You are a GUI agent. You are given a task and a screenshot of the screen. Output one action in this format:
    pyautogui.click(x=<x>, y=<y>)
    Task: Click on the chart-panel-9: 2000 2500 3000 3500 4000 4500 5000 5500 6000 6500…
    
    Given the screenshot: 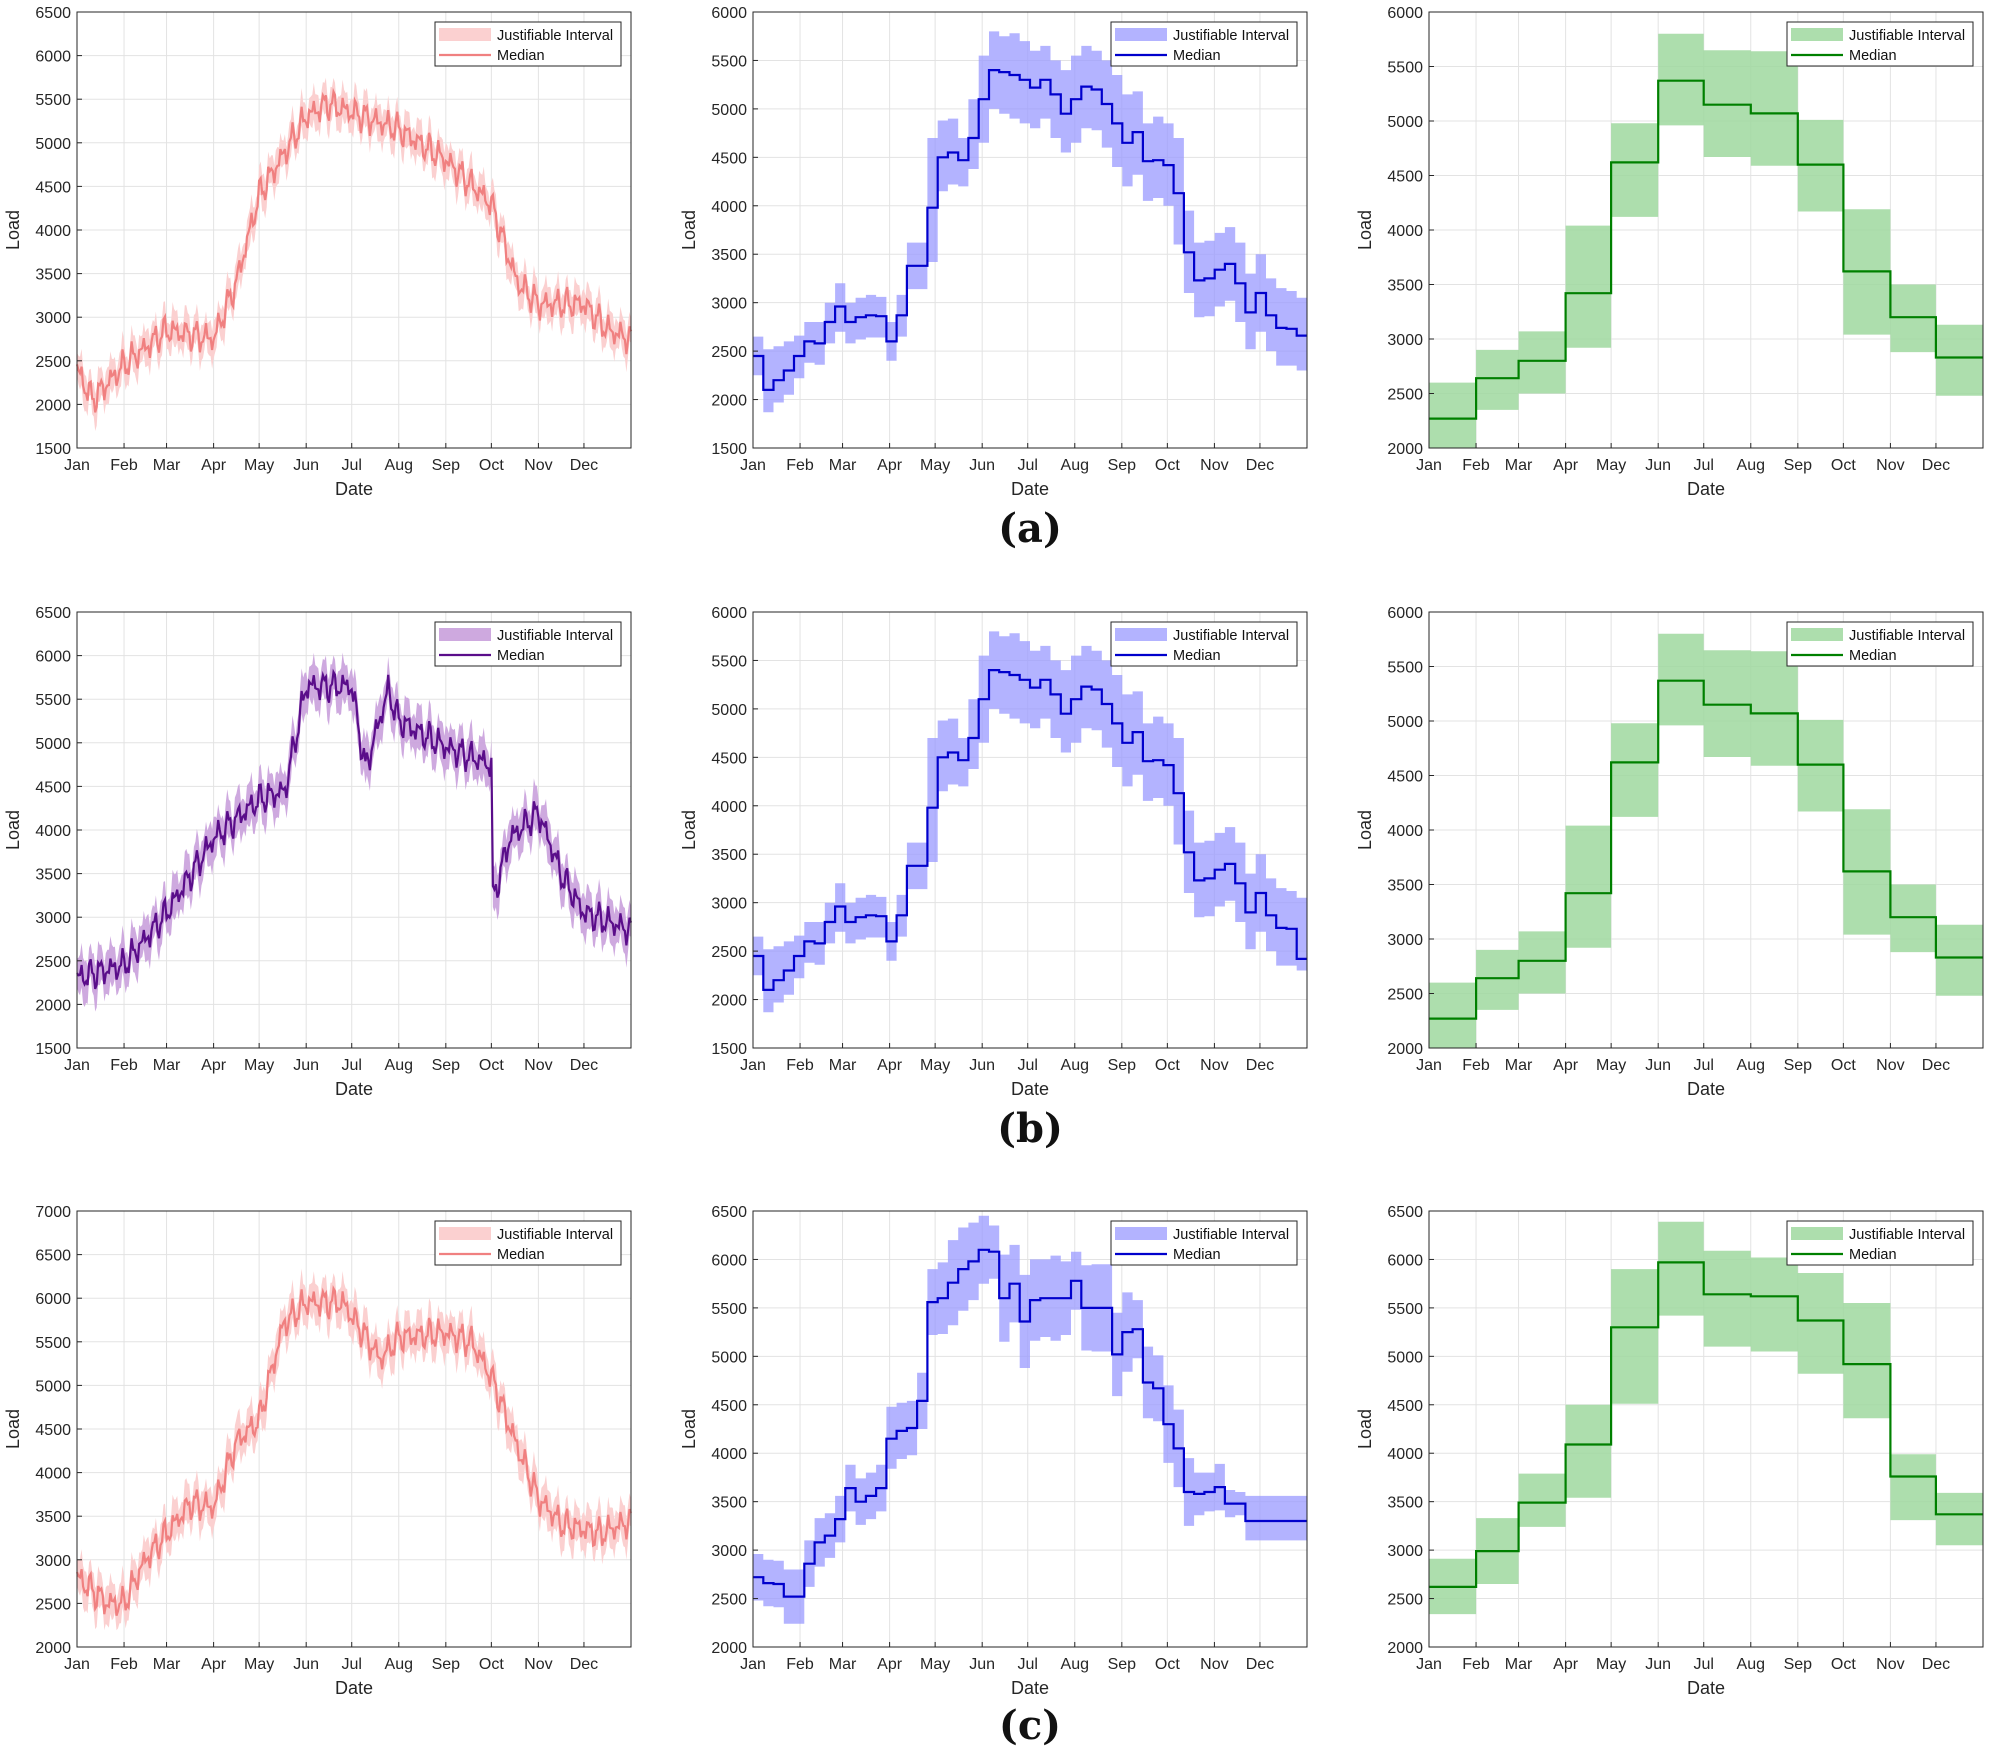 What is the action you would take?
    pyautogui.click(x=1669, y=1451)
    